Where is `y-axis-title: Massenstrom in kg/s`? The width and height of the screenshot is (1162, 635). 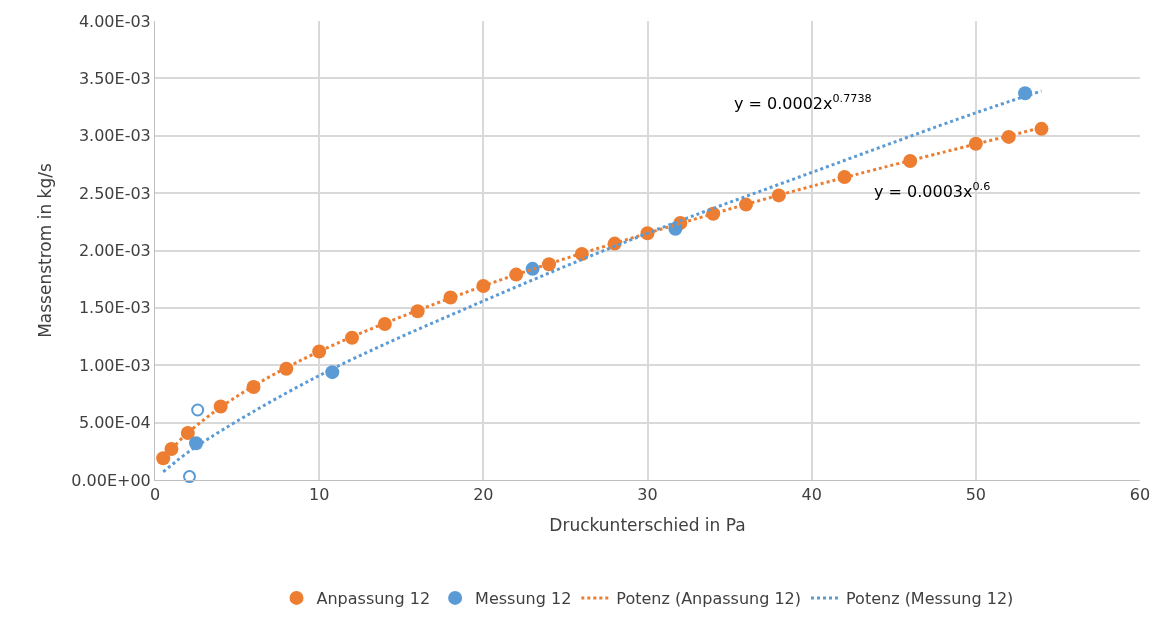
y-axis-title: Massenstrom in kg/s is located at coordinates (44, 250).